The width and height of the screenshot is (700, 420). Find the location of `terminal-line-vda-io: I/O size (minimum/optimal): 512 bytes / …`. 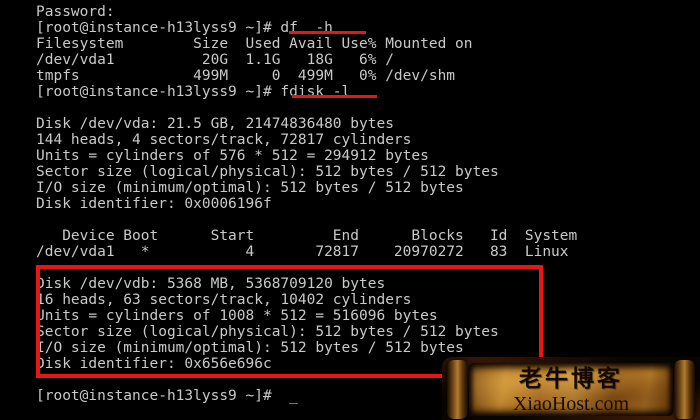

terminal-line-vda-io: I/O size (minimum/optimal): 512 bytes / … is located at coordinates (250, 188).